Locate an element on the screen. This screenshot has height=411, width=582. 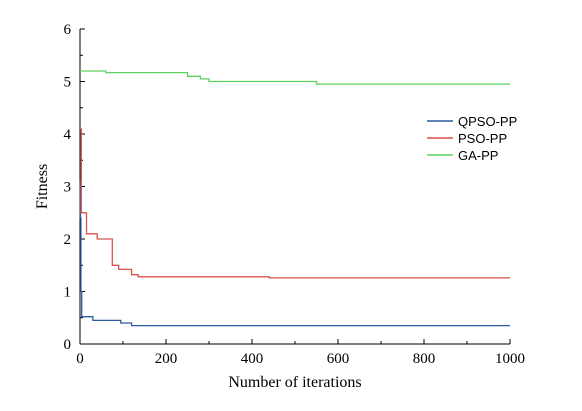
legend-label-qpso-pp: QPSO-PP is located at coordinates (487, 121).